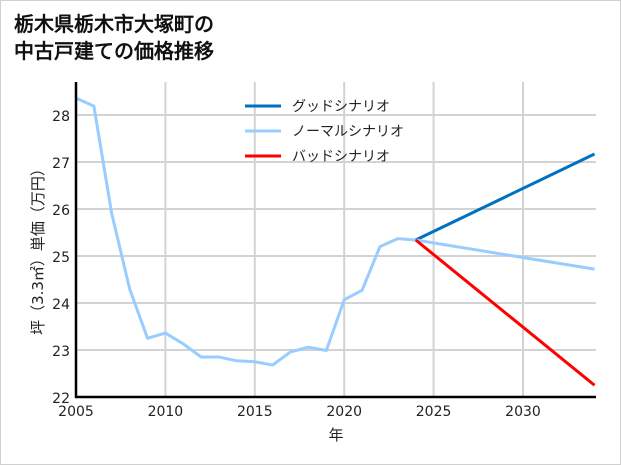 Image resolution: width=621 pixels, height=465 pixels. Describe the element at coordinates (523, 412) in the screenshot. I see `x-tick-label: 2030` at that location.